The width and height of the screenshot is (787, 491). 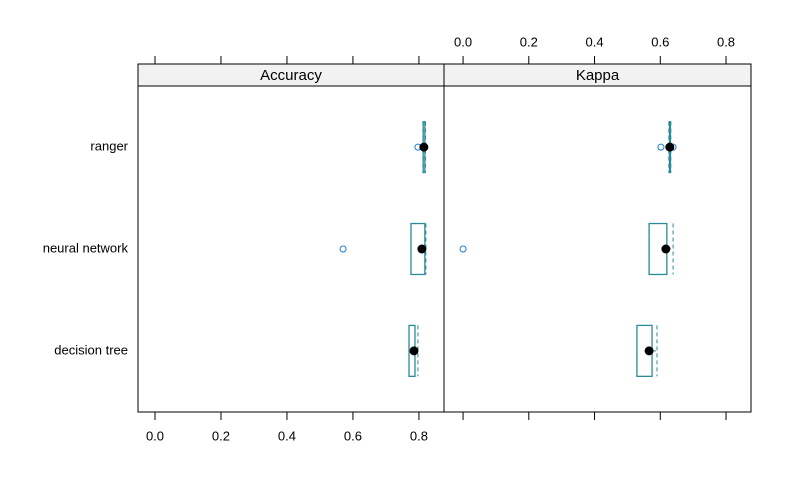 What do you see at coordinates (291, 75) in the screenshot?
I see `strip: Accuracy` at bounding box center [291, 75].